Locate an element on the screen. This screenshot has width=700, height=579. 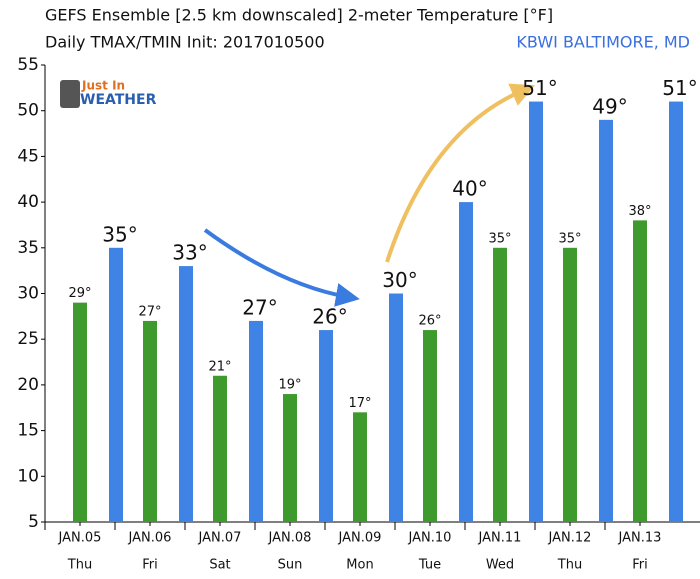
y-tick-label: 20 is located at coordinates (28, 385).